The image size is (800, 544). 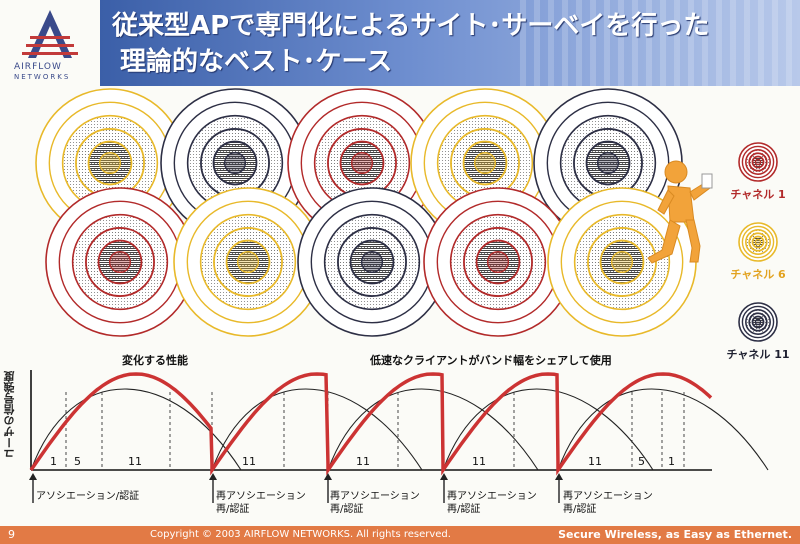 What do you see at coordinates (758, 274) in the screenshot?
I see `legend-label-channel-6: チャネル 6` at bounding box center [758, 274].